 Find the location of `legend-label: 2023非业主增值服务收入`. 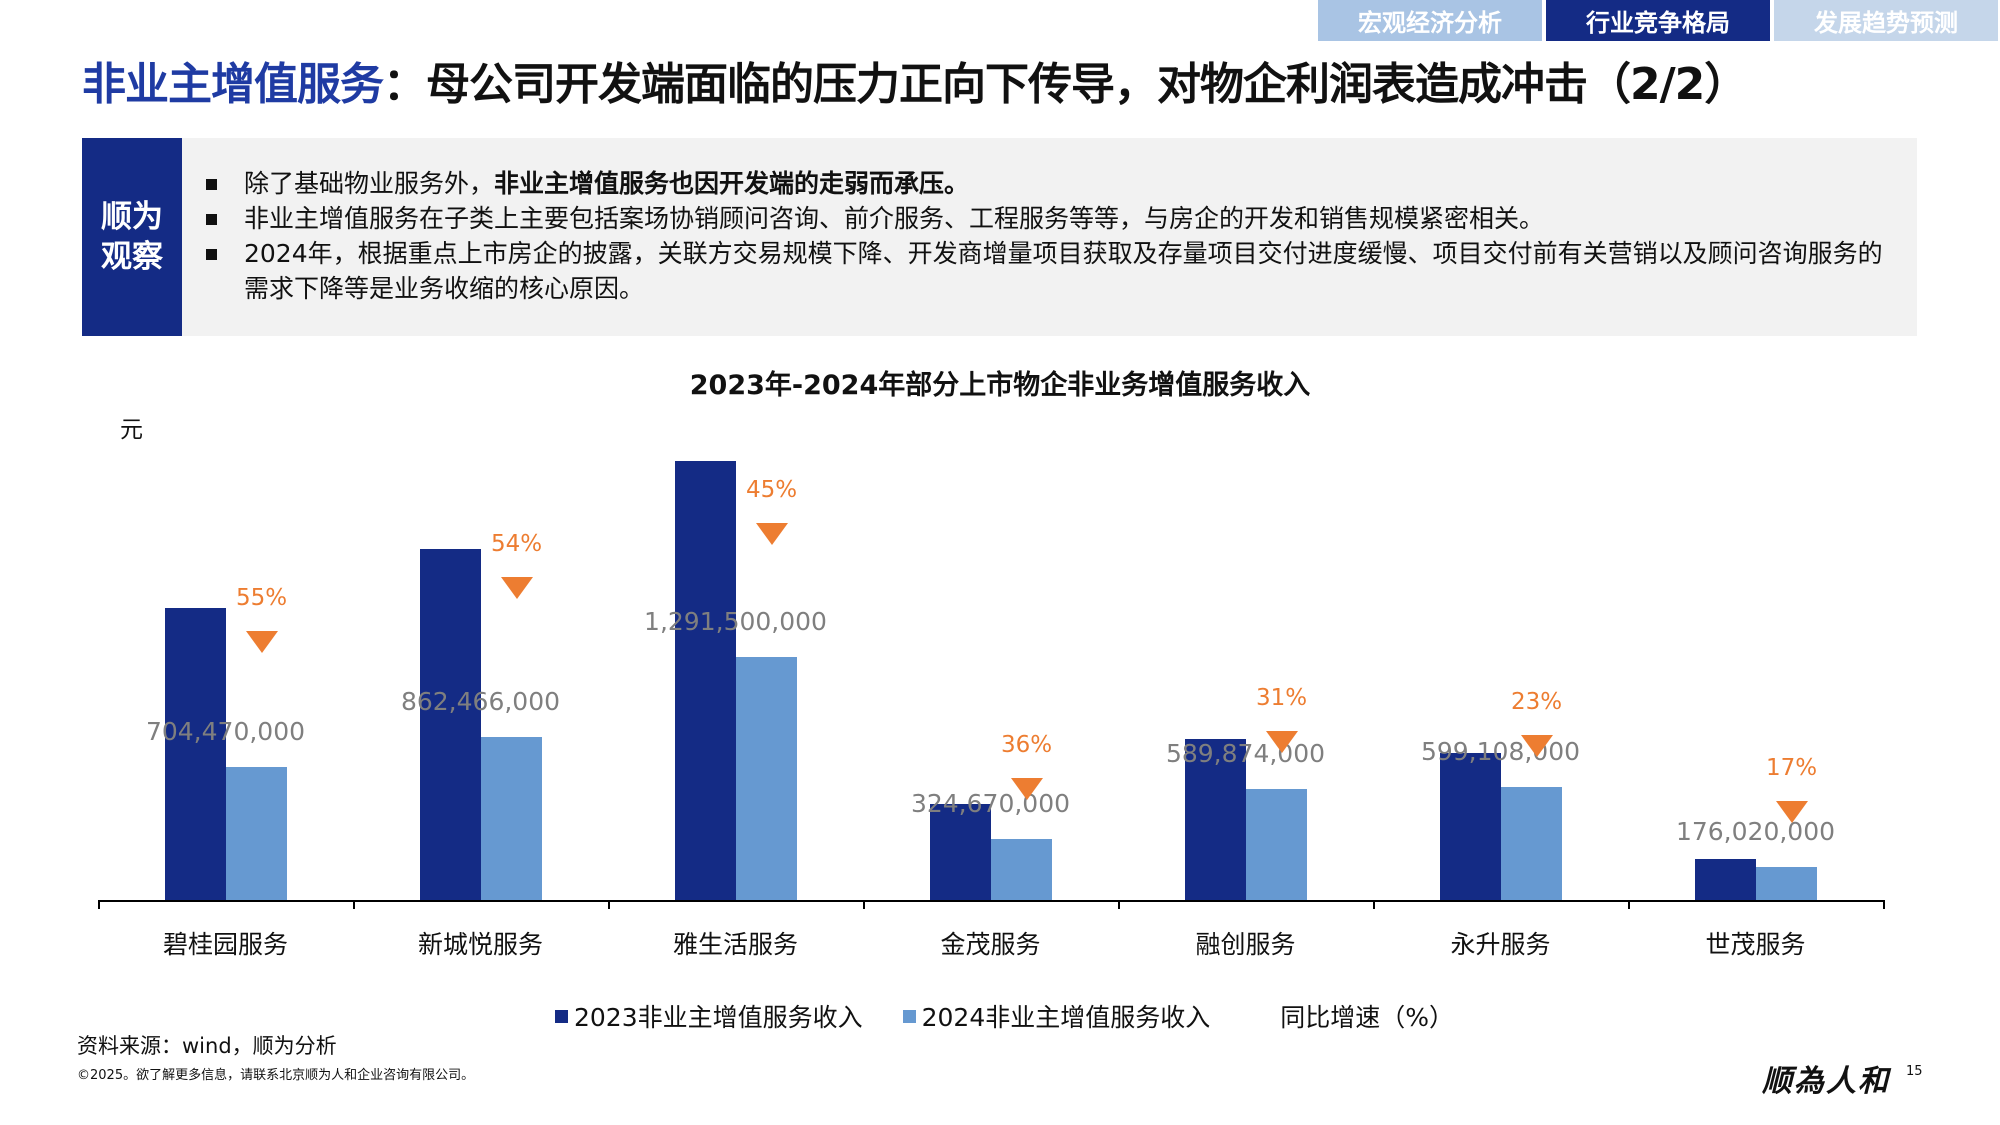

legend-label: 2023非业主增值服务收入 is located at coordinates (718, 1017).